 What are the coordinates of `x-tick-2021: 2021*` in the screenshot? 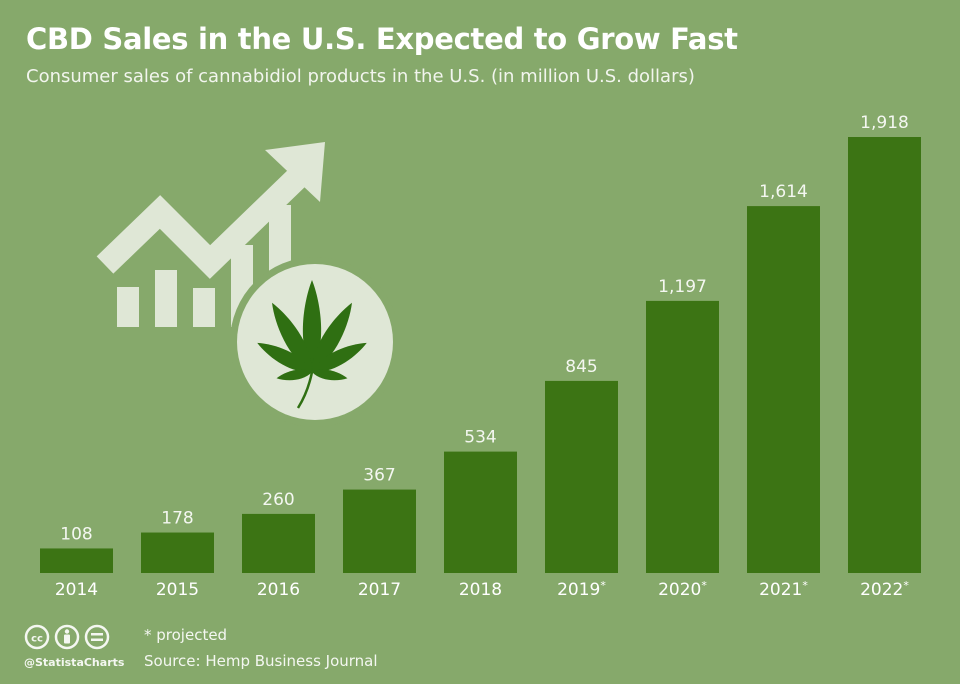 It's located at (783, 589).